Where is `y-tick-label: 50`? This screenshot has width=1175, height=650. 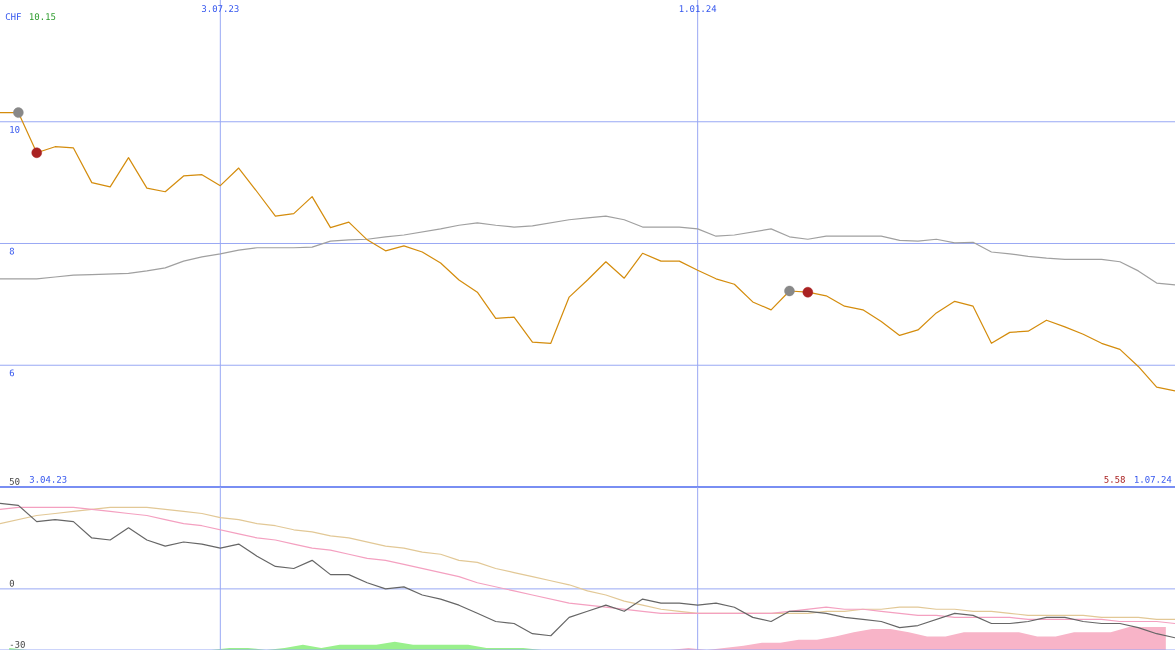 y-tick-label: 50 is located at coordinates (14, 481).